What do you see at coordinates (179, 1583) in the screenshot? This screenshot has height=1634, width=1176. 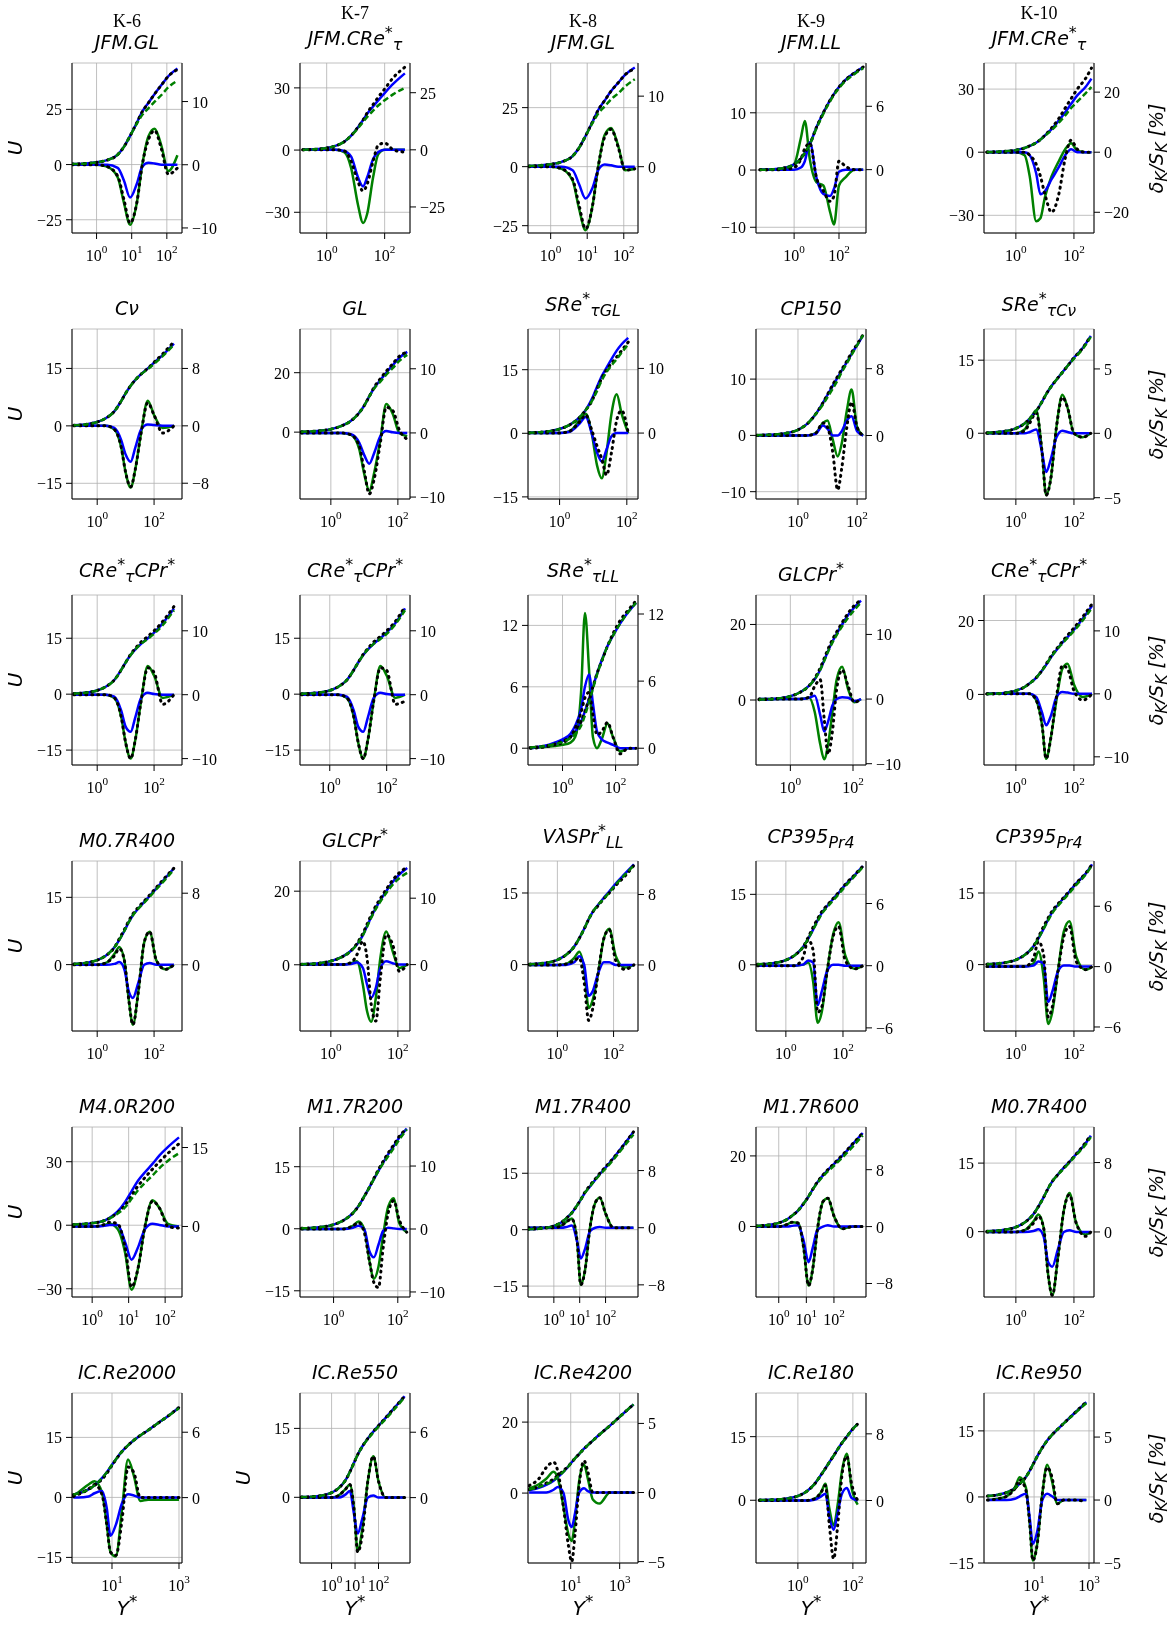 I see `x-tick-label: 10$^{3}$` at bounding box center [179, 1583].